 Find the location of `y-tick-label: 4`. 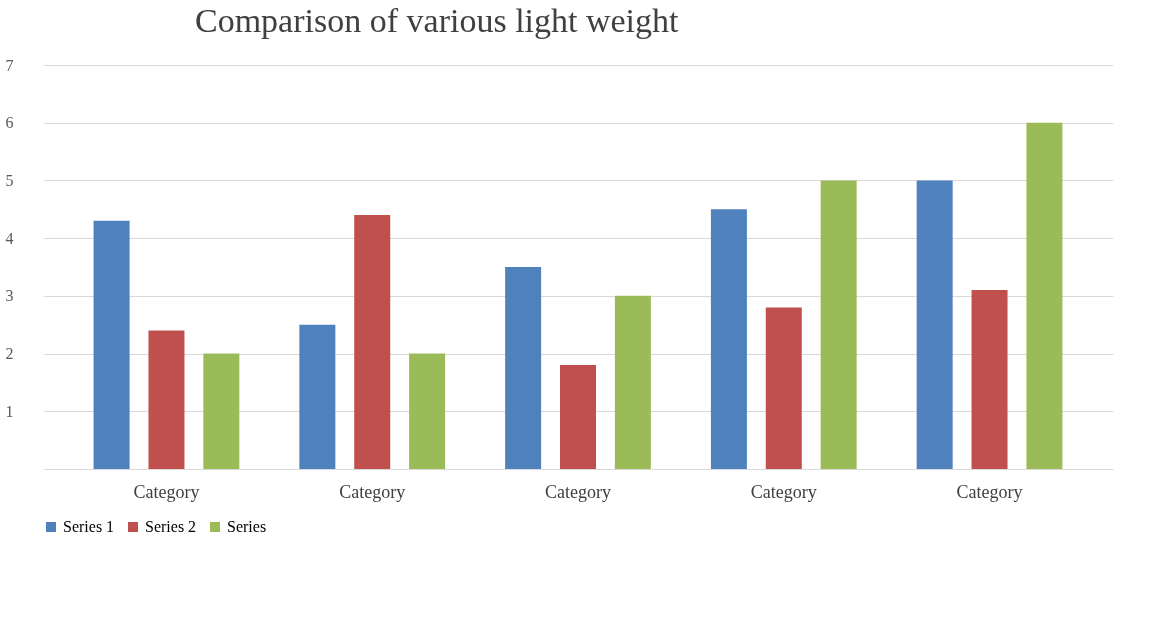

y-tick-label: 4 is located at coordinates (9, 238).